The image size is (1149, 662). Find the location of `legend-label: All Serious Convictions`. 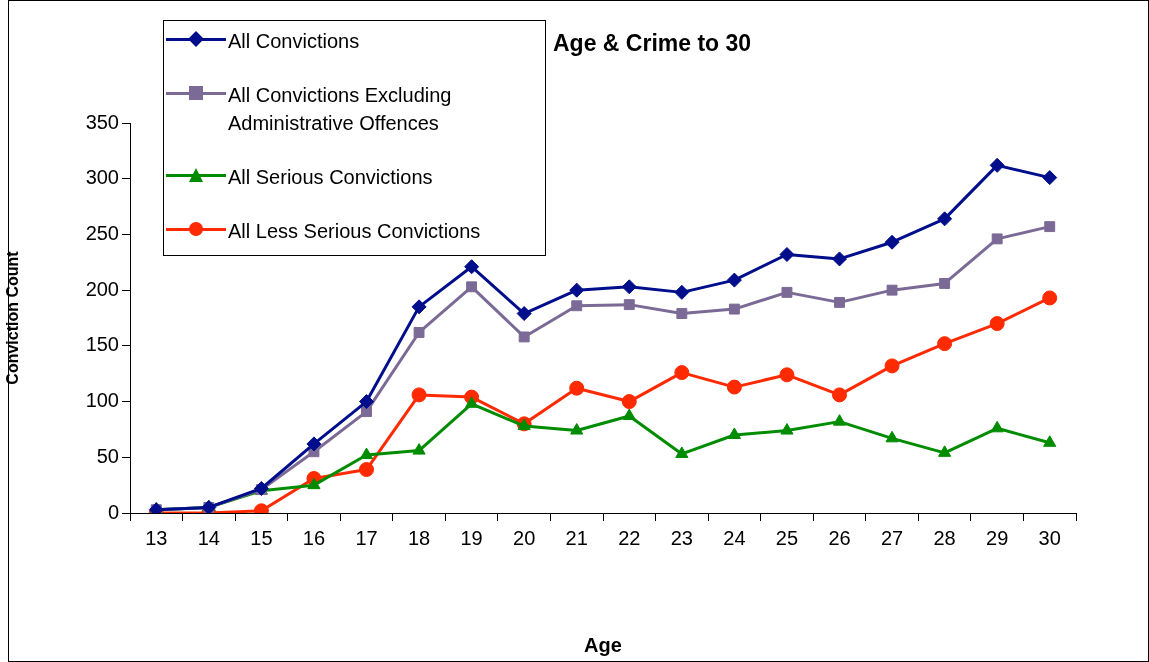

legend-label: All Serious Convictions is located at coordinates (331, 177).